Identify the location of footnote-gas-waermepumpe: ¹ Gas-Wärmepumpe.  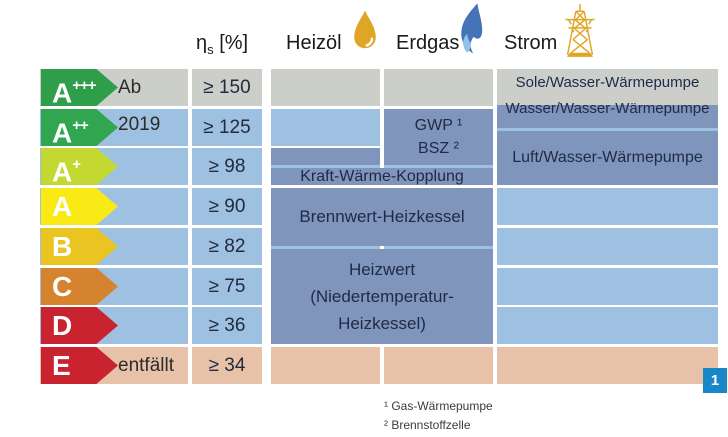
(438, 406).